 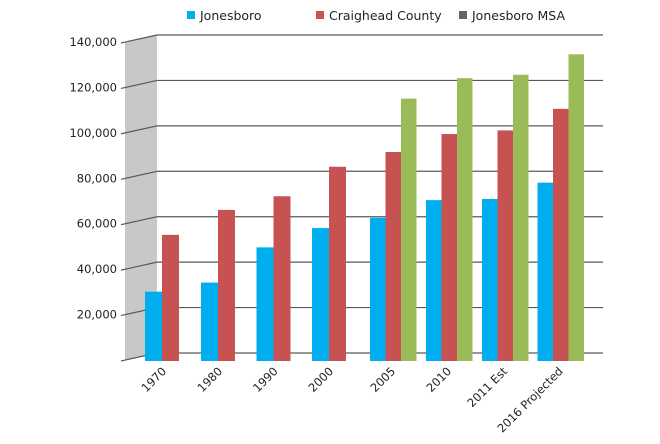 I want to click on legend-label: Jonesboro, so click(x=230, y=15).